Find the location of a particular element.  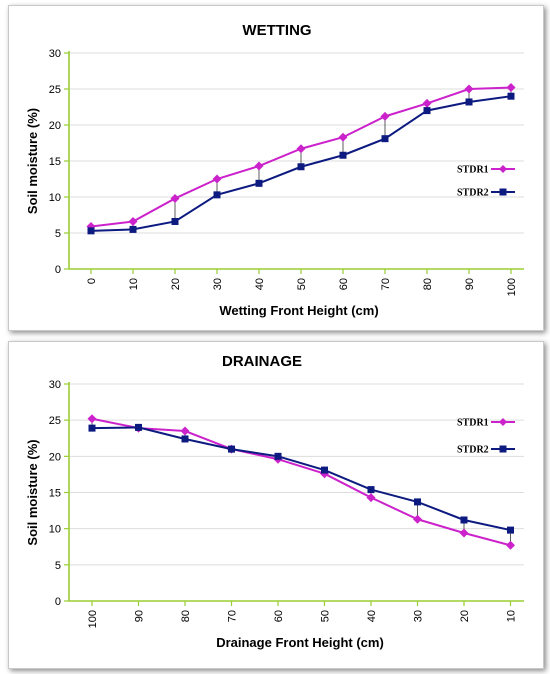

chart-title: DRAINAGE is located at coordinates (262, 361).